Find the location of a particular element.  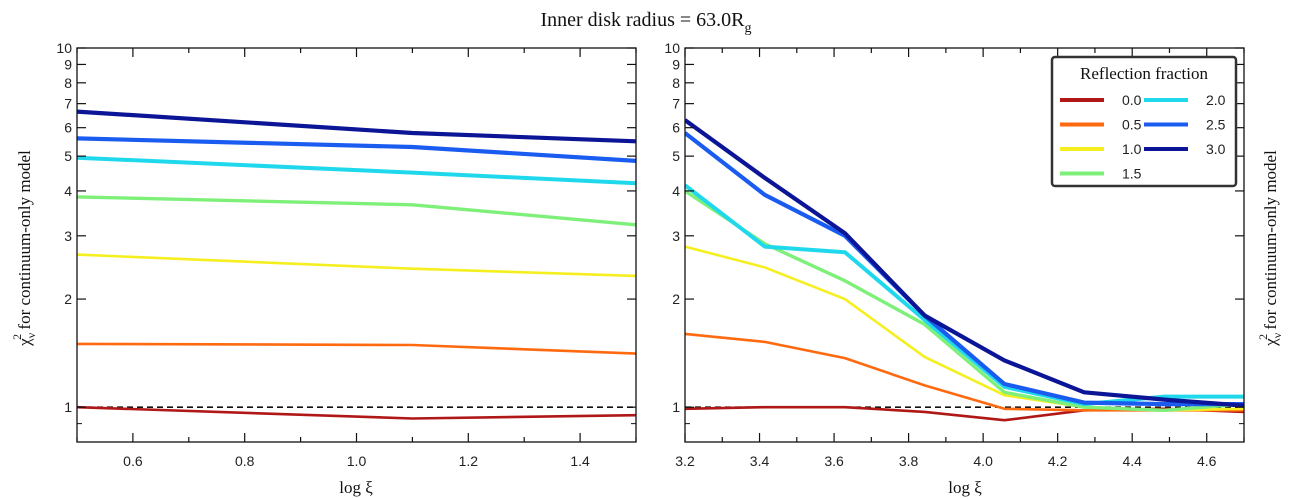

y-label-right-sup: 2 is located at coordinates (1263, 337).